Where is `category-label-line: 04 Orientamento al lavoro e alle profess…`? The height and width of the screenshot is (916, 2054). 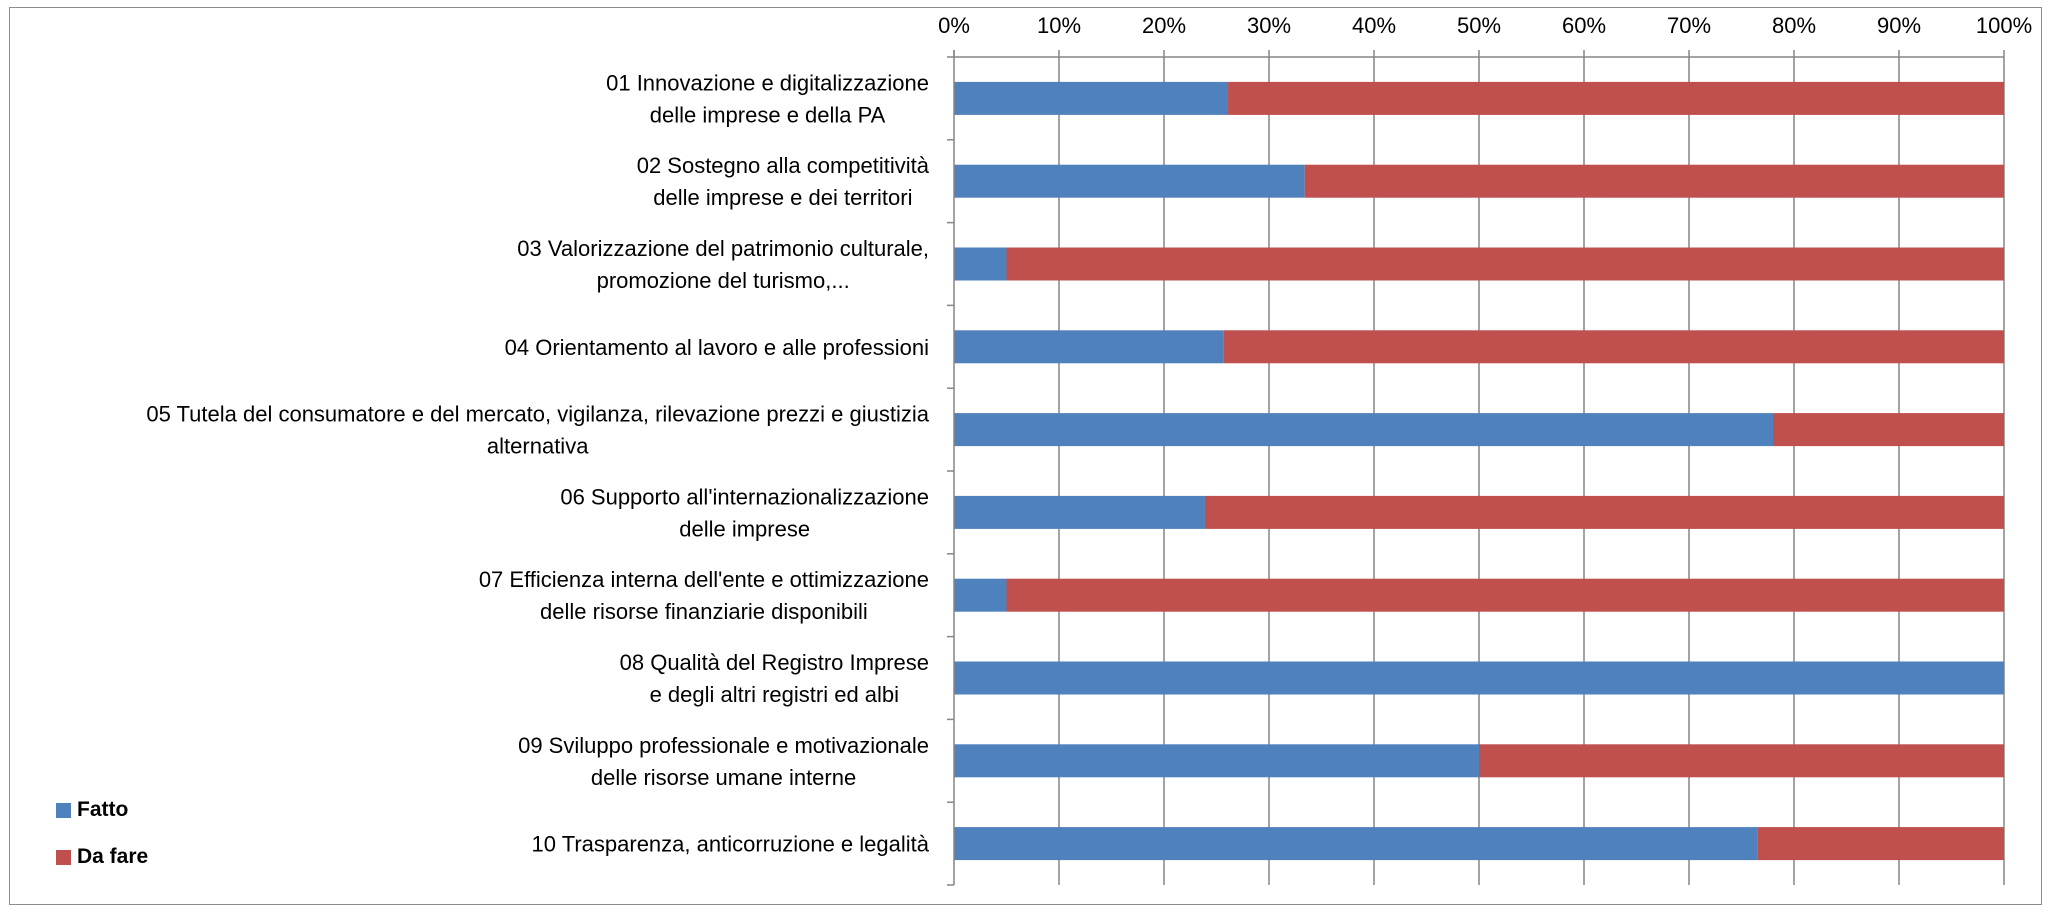 category-label-line: 04 Orientamento al lavoro e alle profess… is located at coordinates (717, 347).